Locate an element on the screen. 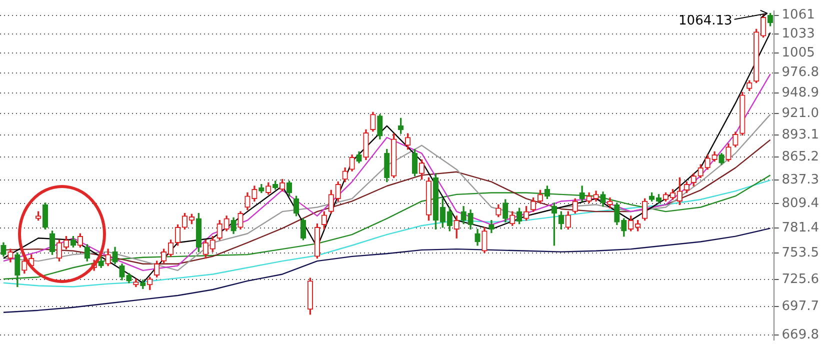 The height and width of the screenshot is (352, 824). y-tick-label: 1061 is located at coordinates (798, 15).